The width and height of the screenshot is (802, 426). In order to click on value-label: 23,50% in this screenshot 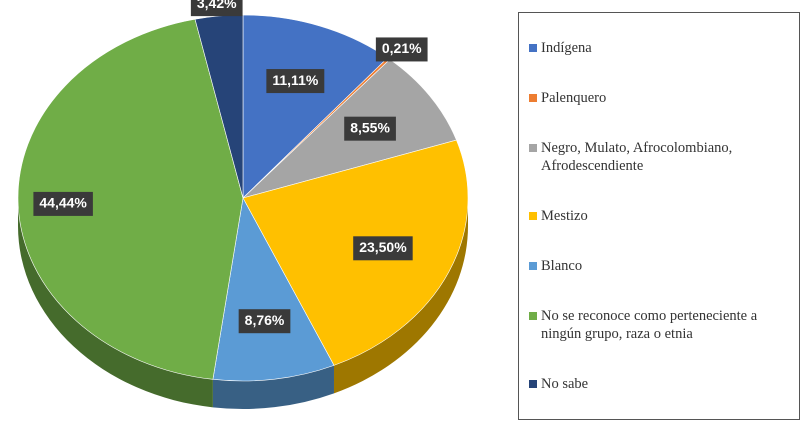, I will do `click(383, 248)`.